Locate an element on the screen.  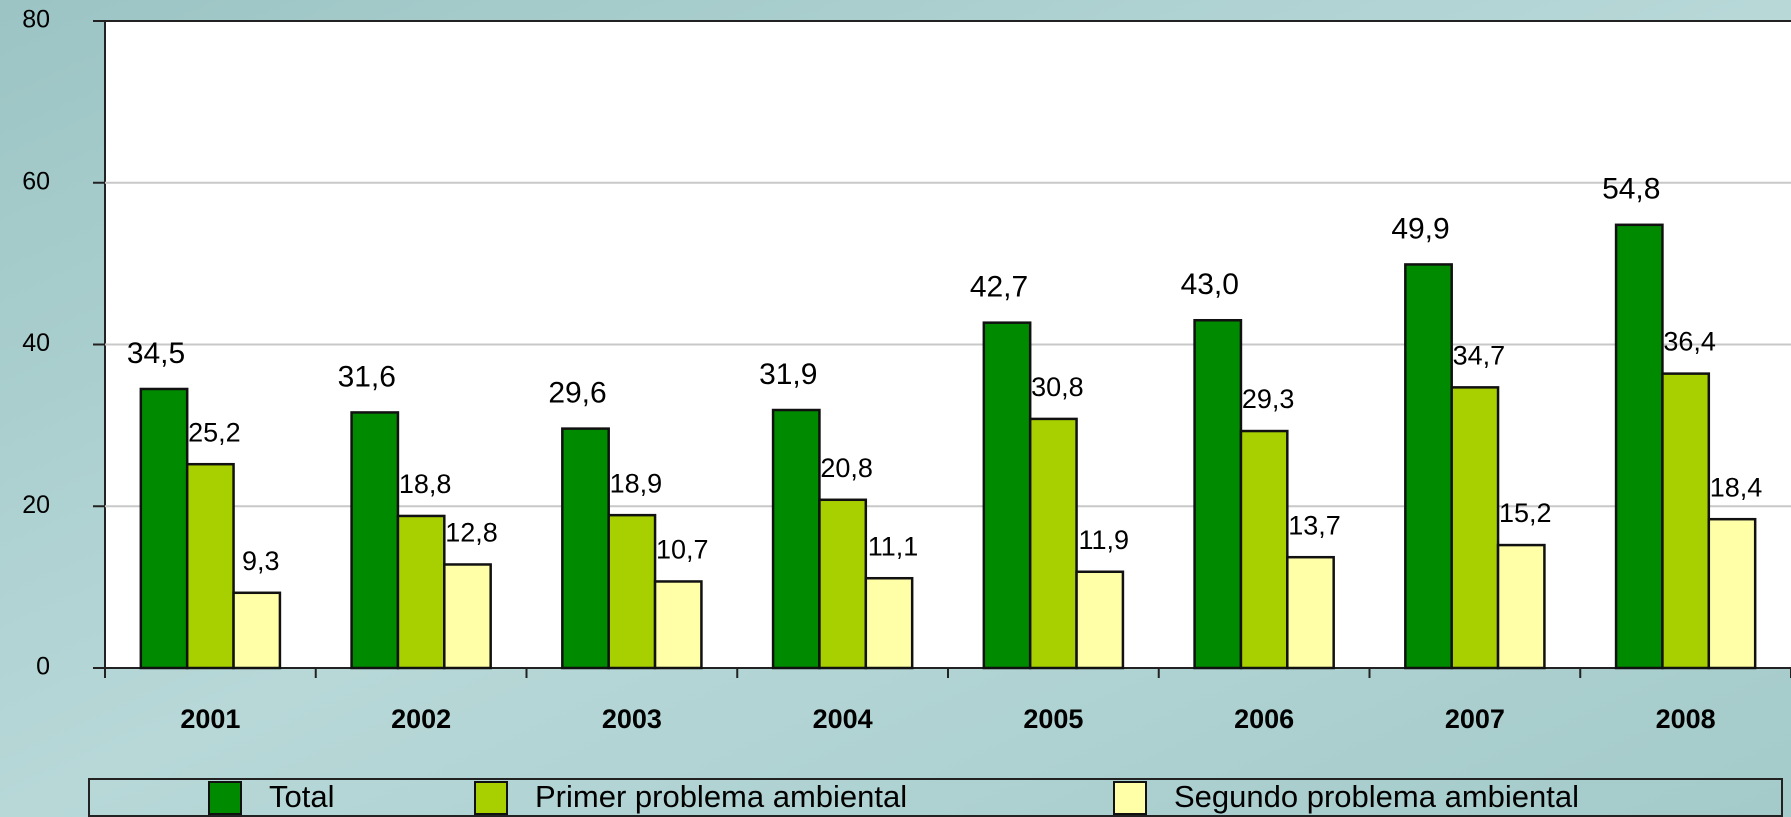
legend-box is located at coordinates (935, 797).